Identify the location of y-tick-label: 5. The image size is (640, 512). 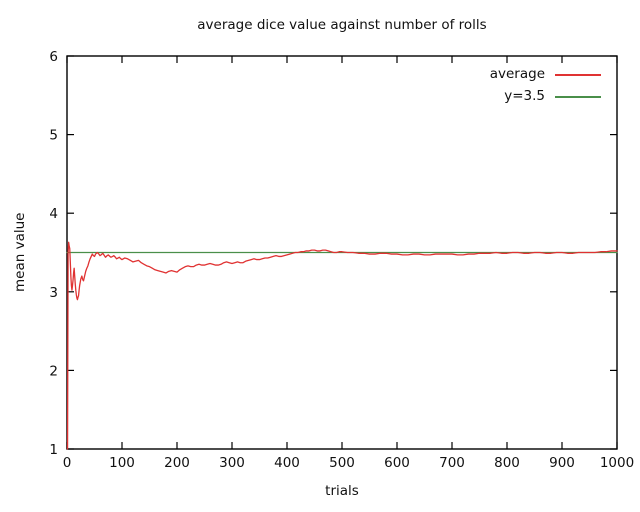
(53, 136).